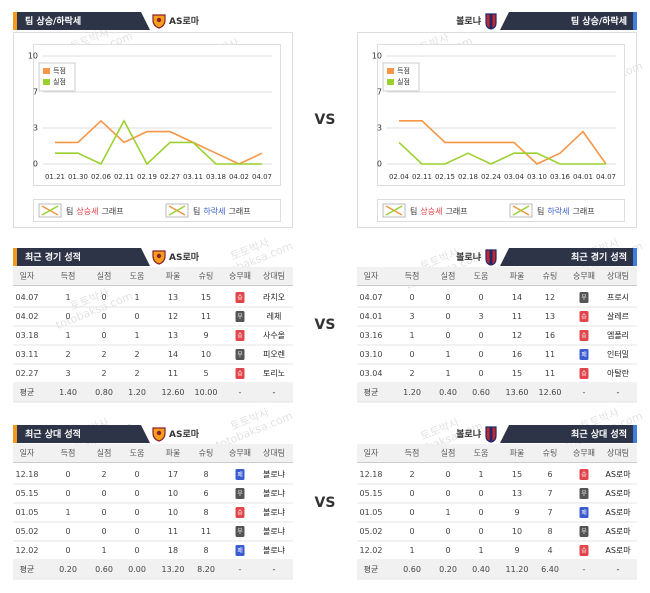 This screenshot has height=593, width=650. I want to click on x-tick-label: 02.06, so click(101, 177).